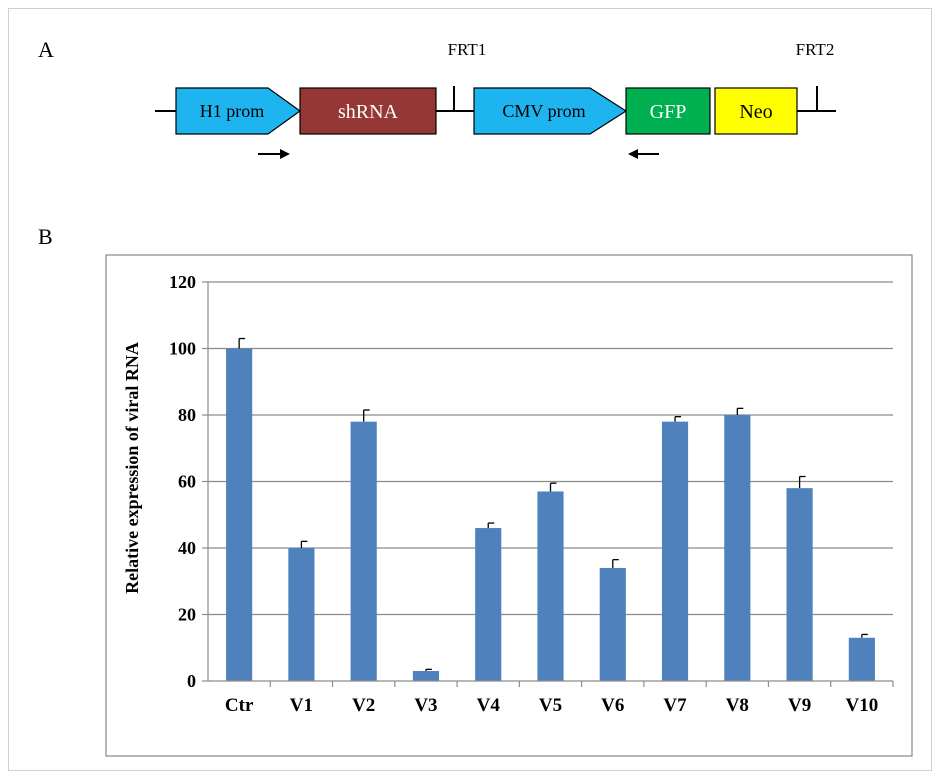 The width and height of the screenshot is (941, 779). What do you see at coordinates (489, 705) in the screenshot?
I see `x-tick-label: V4` at bounding box center [489, 705].